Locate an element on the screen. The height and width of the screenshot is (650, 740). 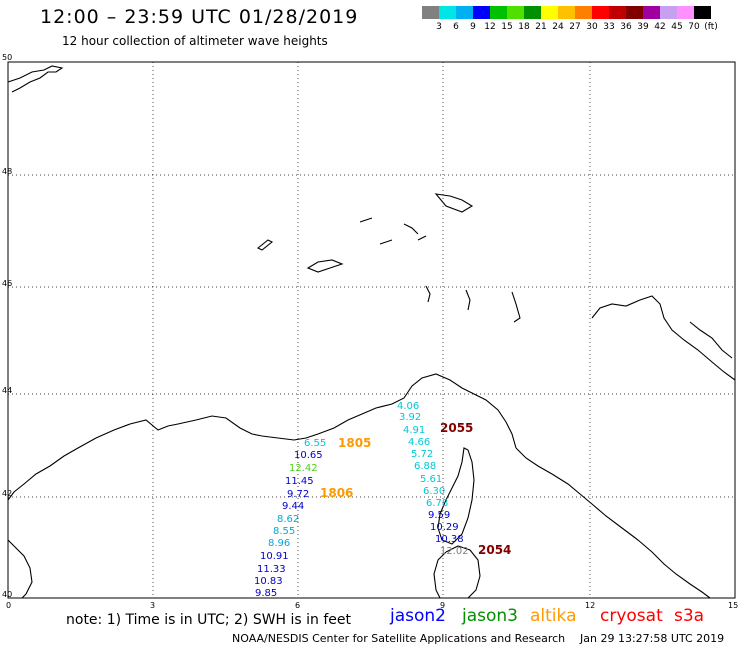
lake-geneva is located at coordinates (325, 266).